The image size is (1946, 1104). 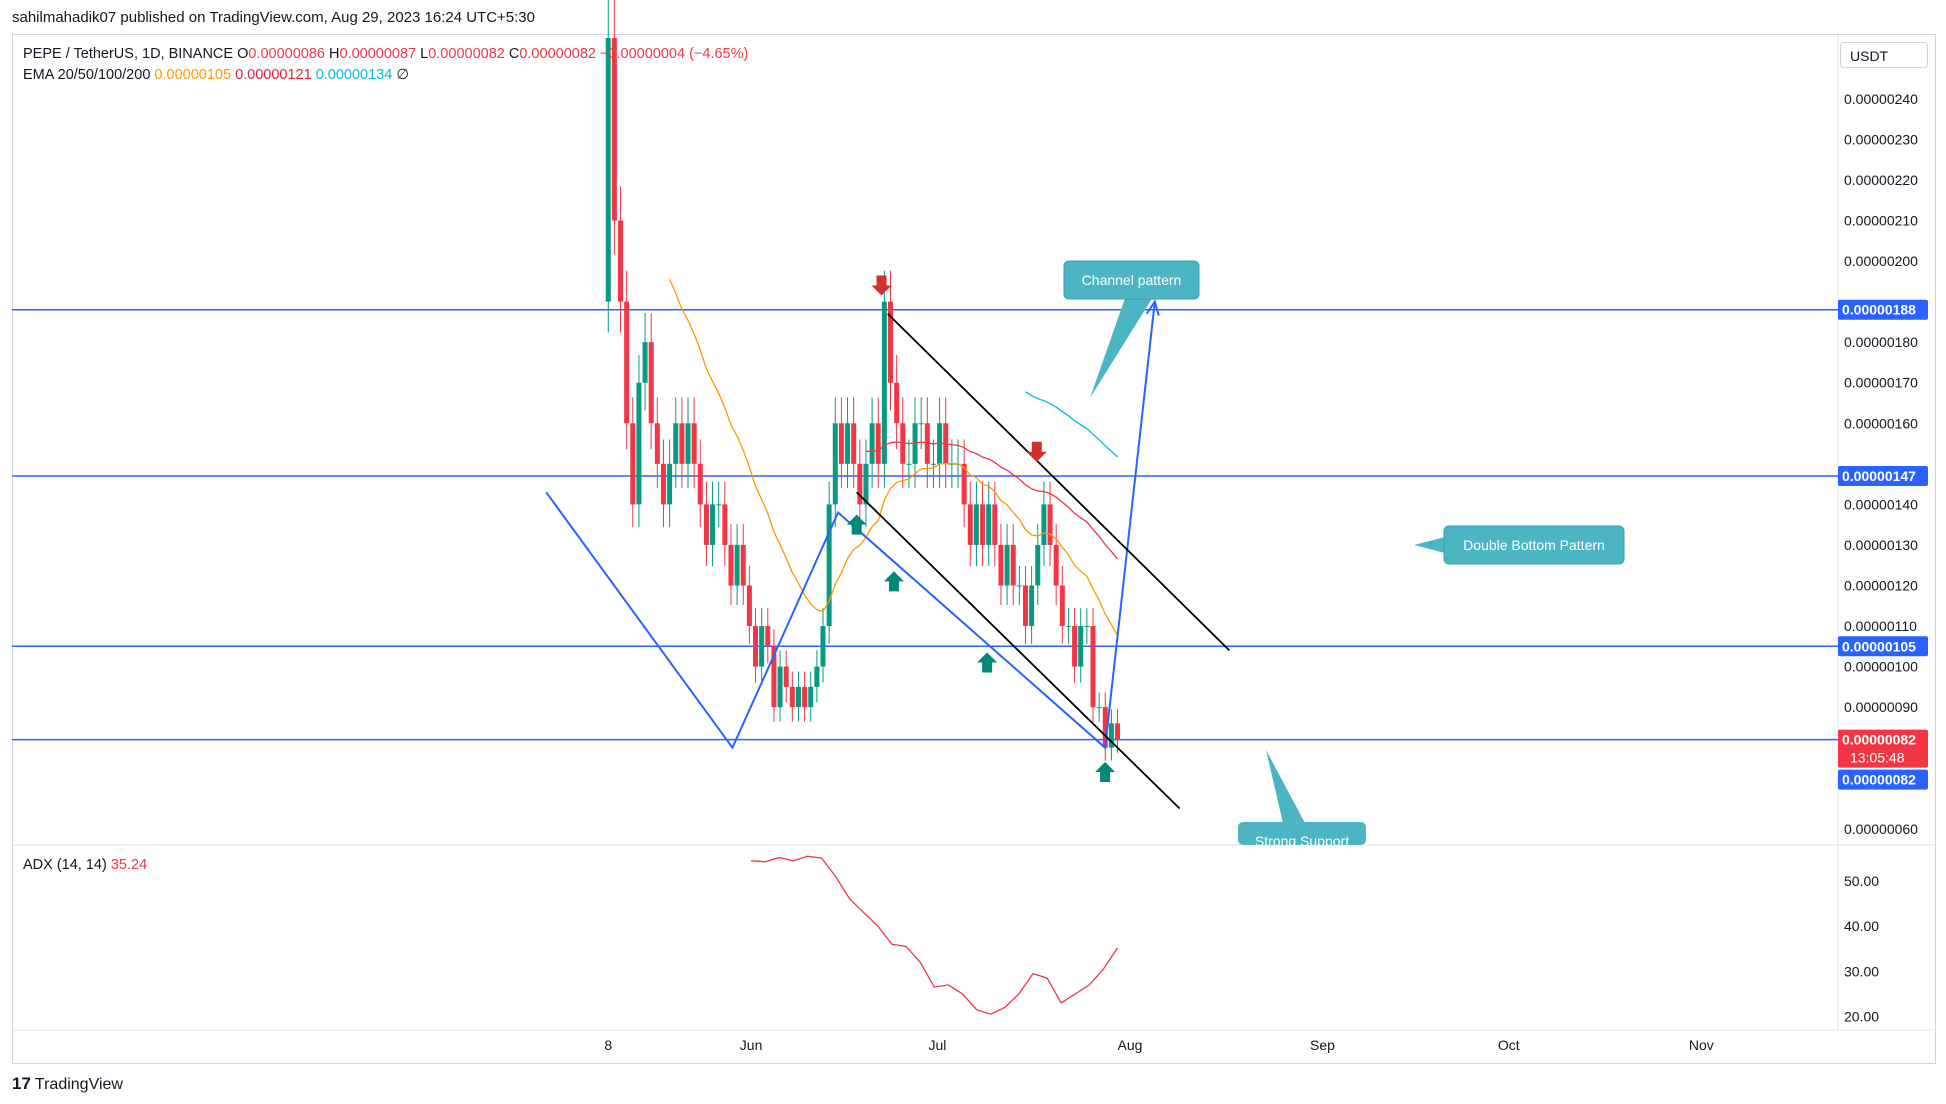 What do you see at coordinates (1883, 748) in the screenshot?
I see `last-price-badge` at bounding box center [1883, 748].